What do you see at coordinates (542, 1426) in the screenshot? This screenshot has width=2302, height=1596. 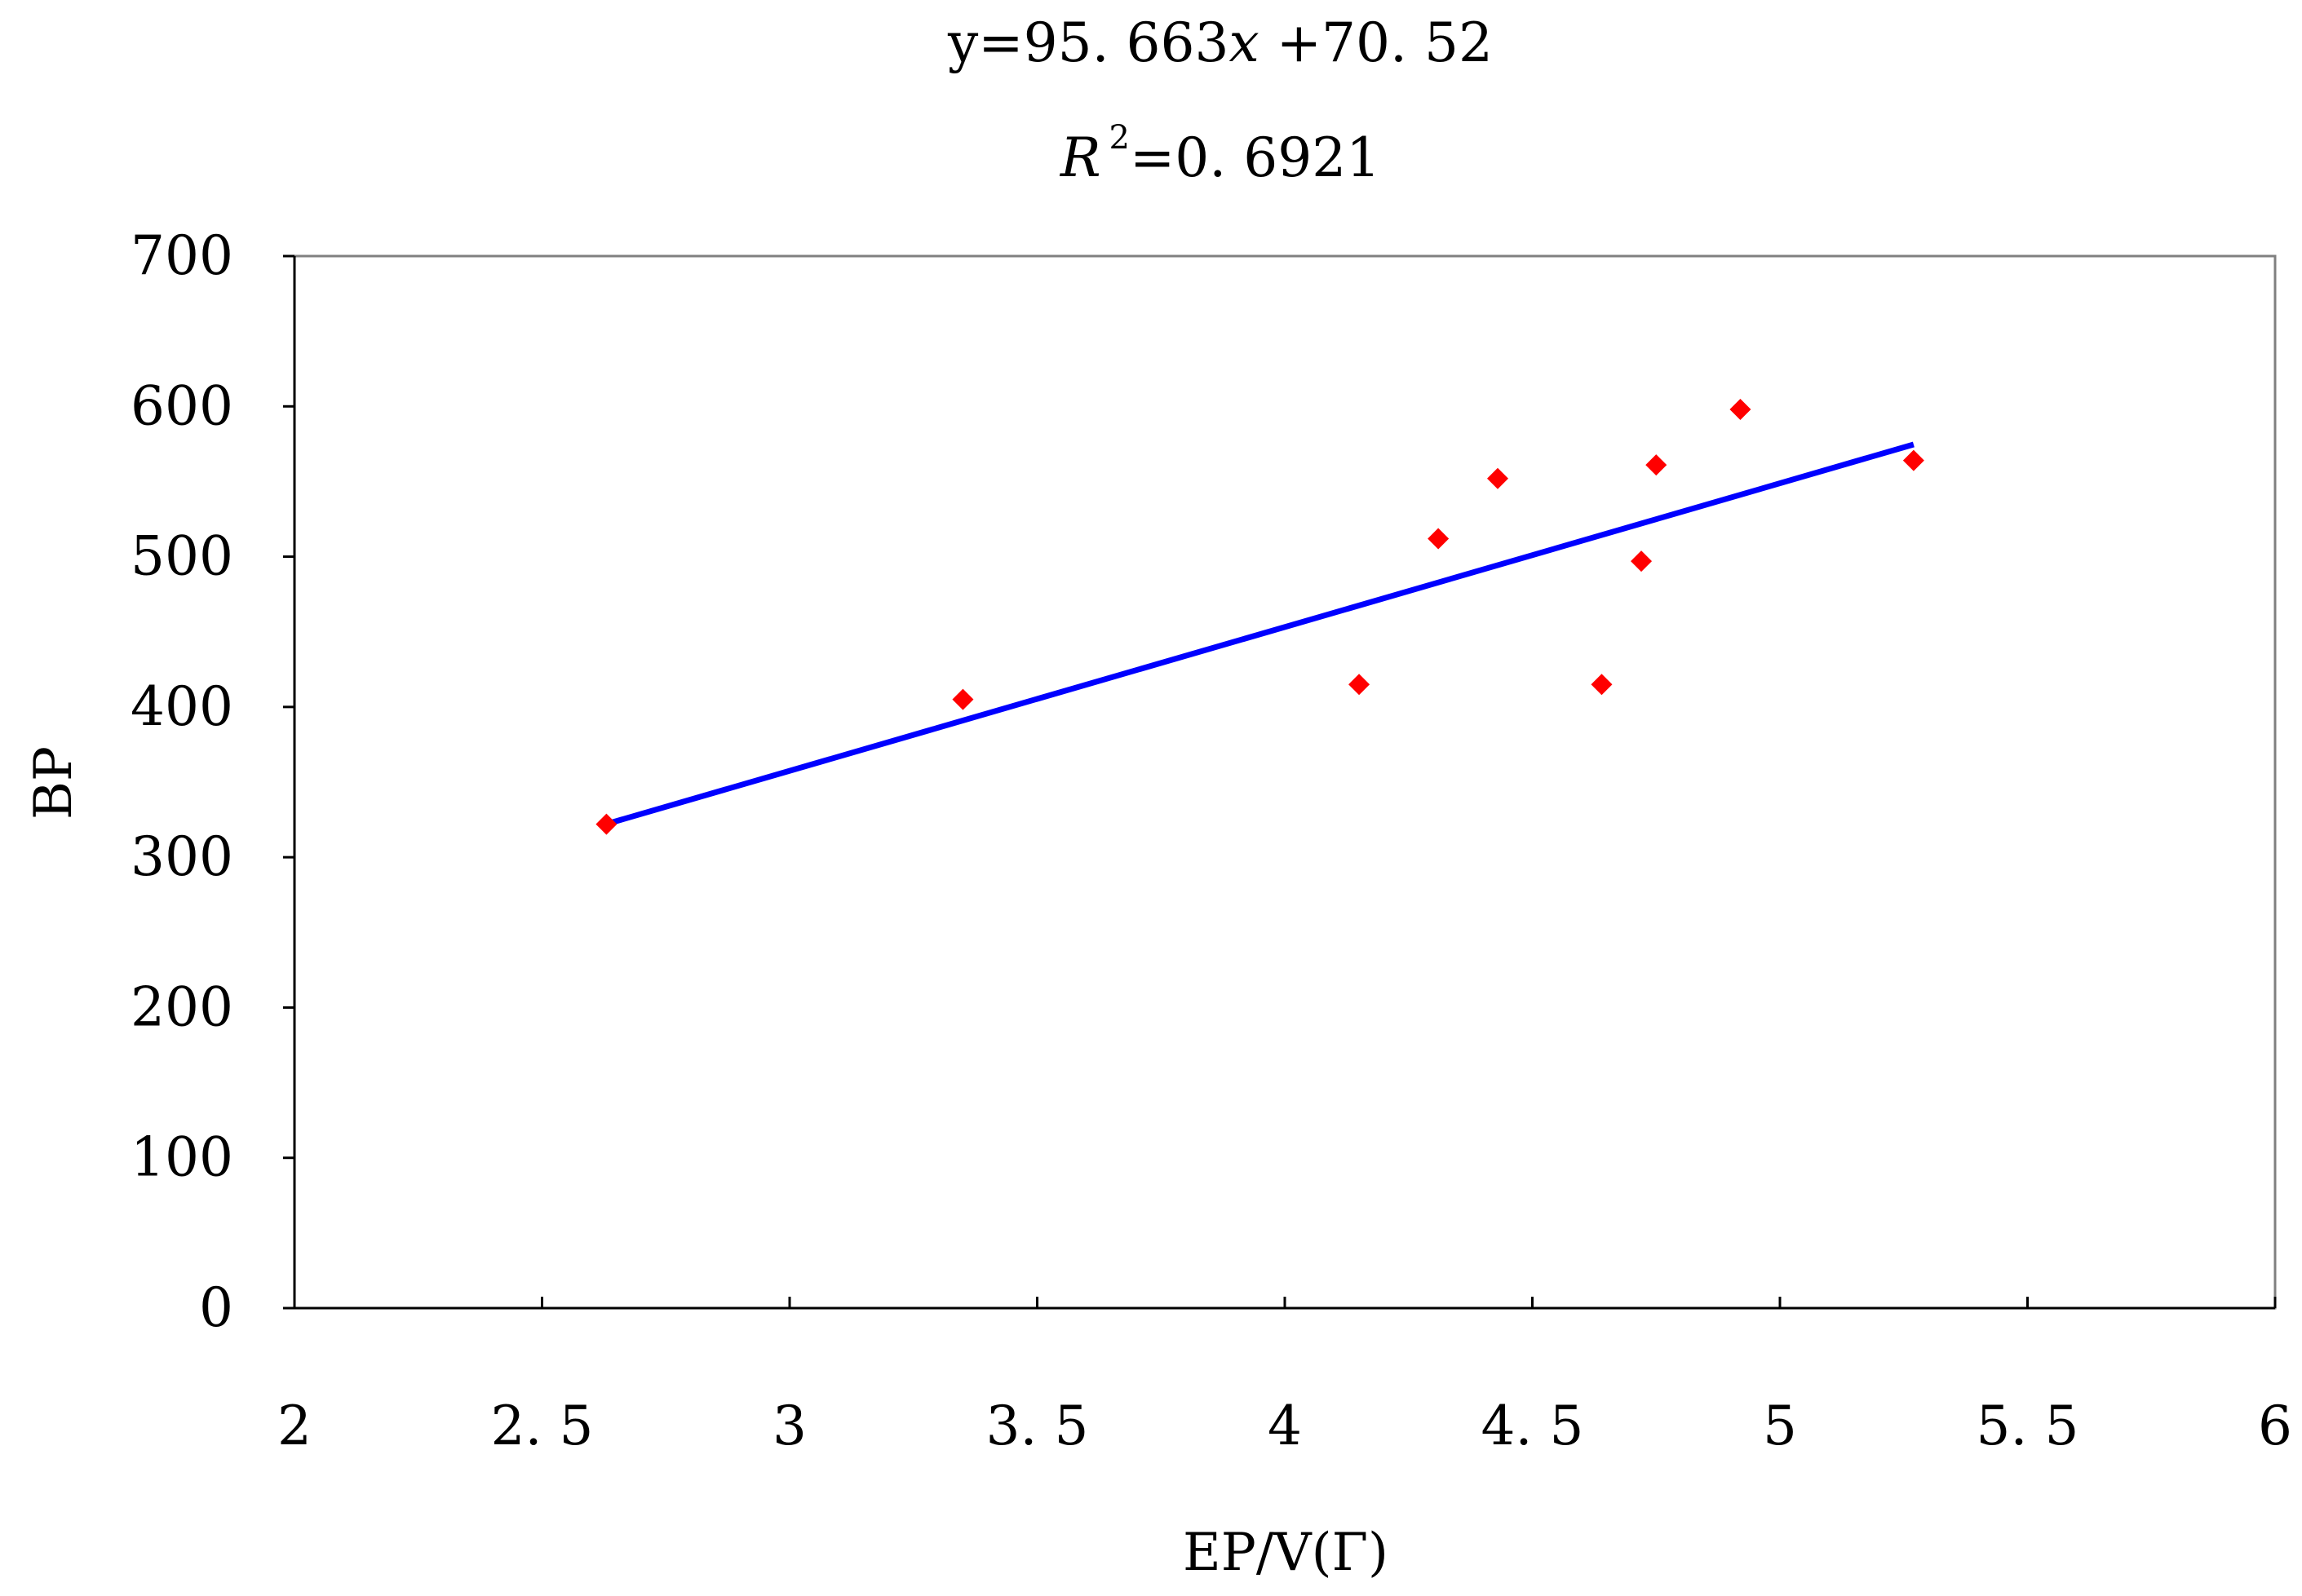 I see `x-tick-label: 2. 5` at bounding box center [542, 1426].